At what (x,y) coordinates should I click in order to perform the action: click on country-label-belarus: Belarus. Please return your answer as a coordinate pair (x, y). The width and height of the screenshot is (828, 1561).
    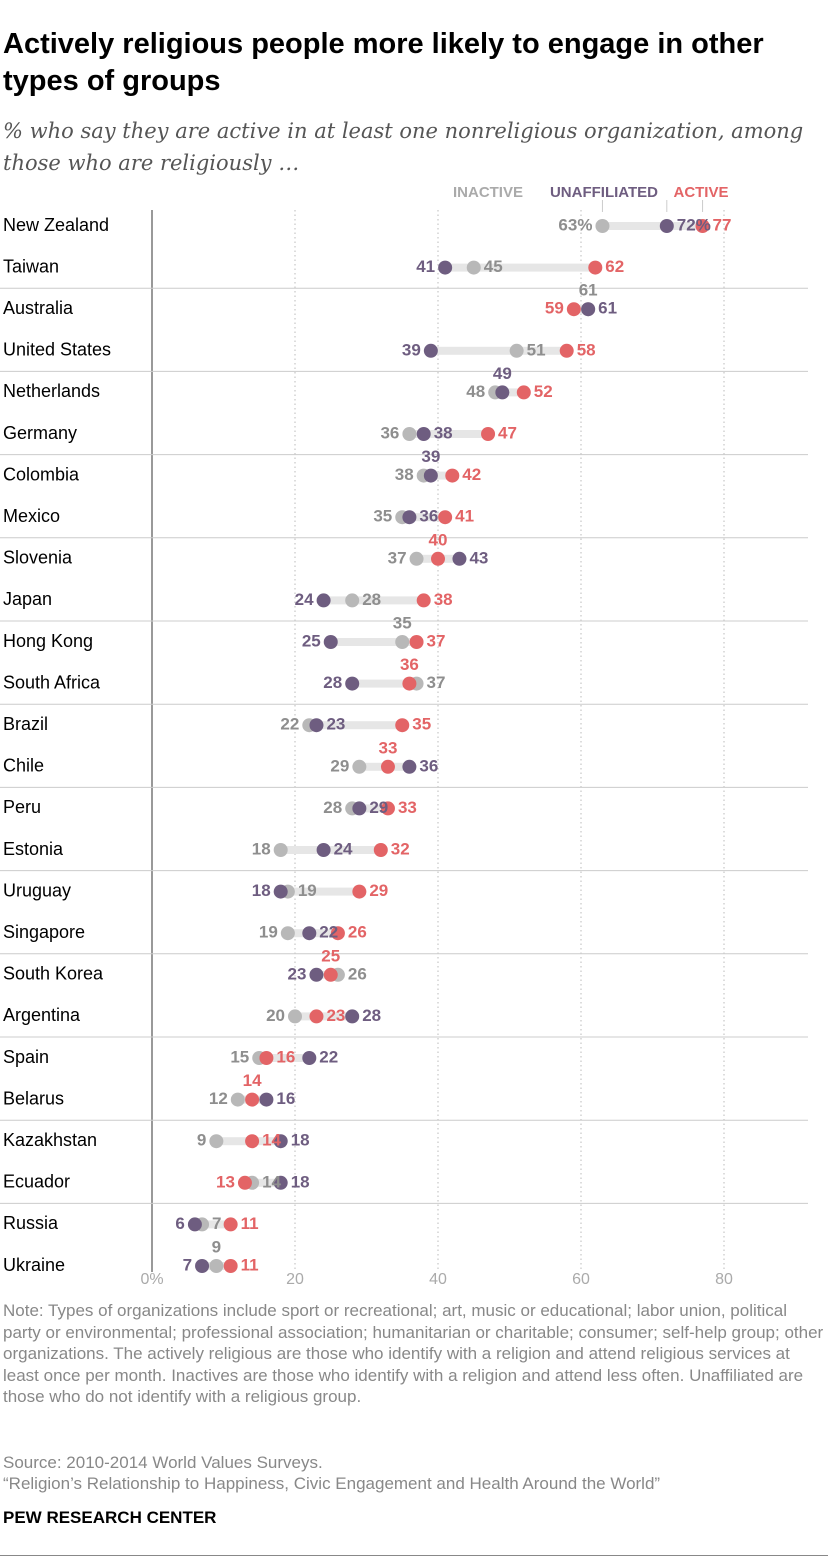
    Looking at the image, I should click on (33, 1098).